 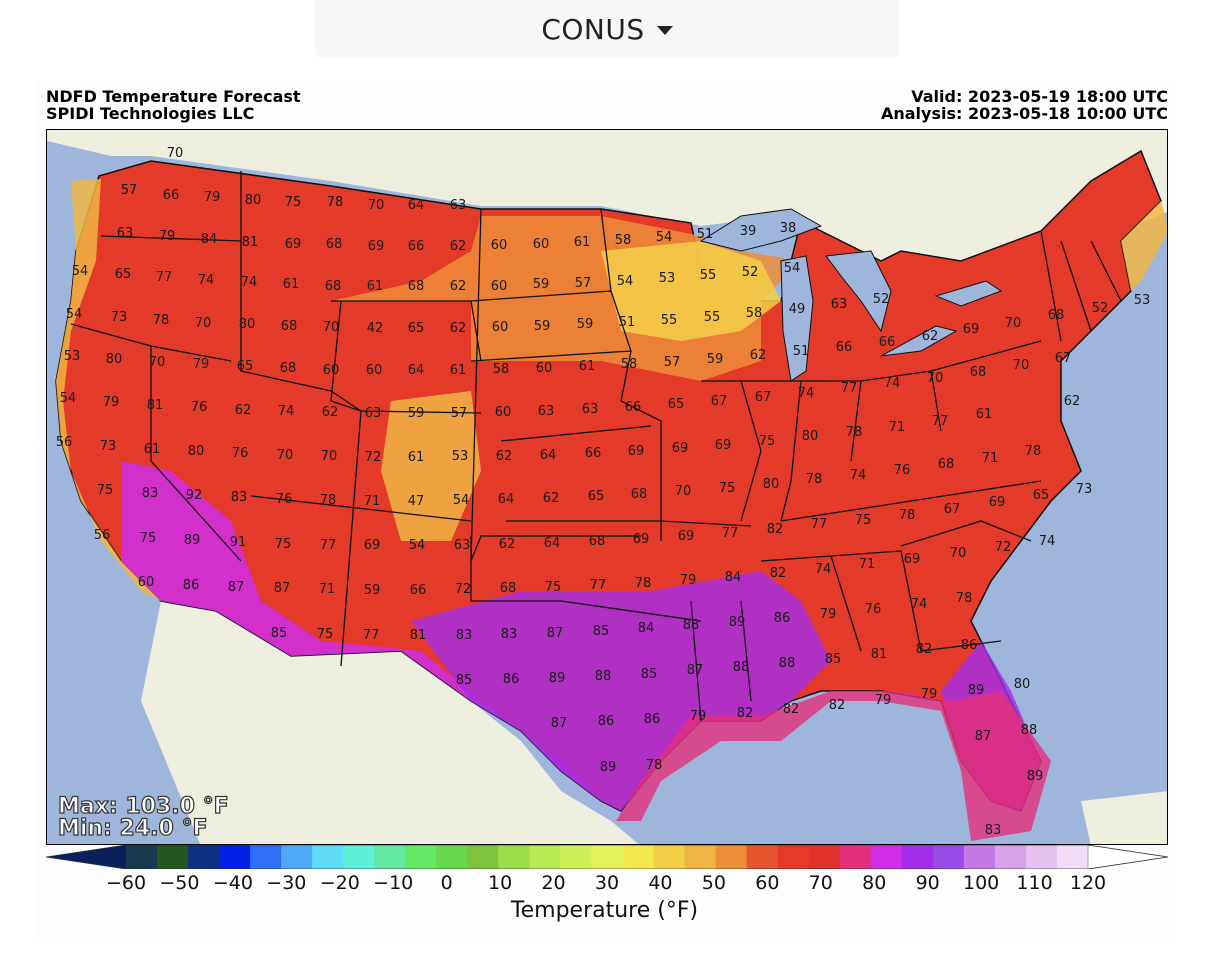 What do you see at coordinates (664, 30) in the screenshot?
I see `caret-down-icon` at bounding box center [664, 30].